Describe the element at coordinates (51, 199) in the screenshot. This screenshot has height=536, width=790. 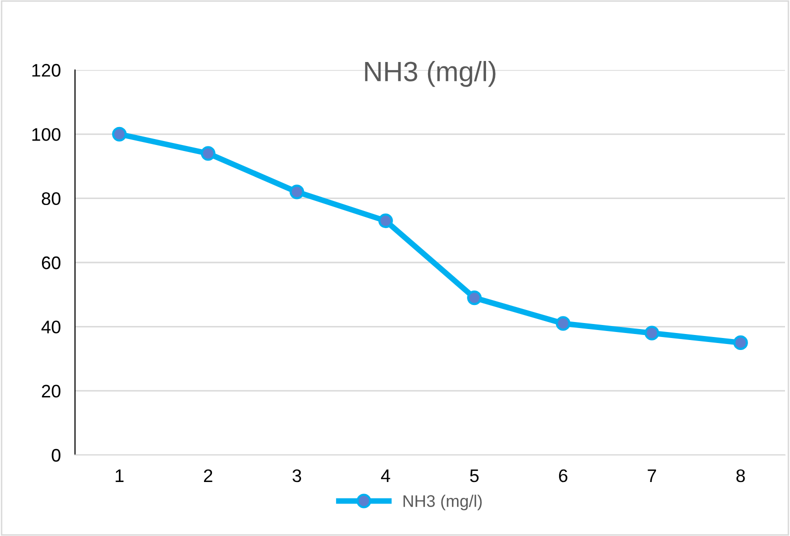
I see `y-tick-label: 80` at that location.